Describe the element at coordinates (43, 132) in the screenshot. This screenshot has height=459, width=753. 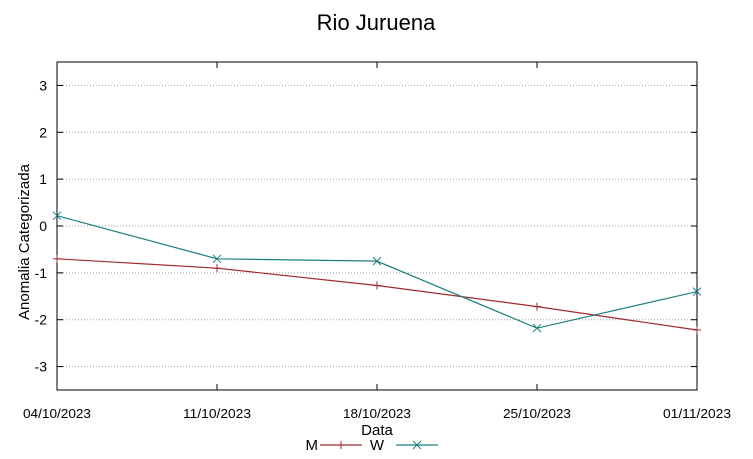
I see `y-tick-label: 2` at that location.